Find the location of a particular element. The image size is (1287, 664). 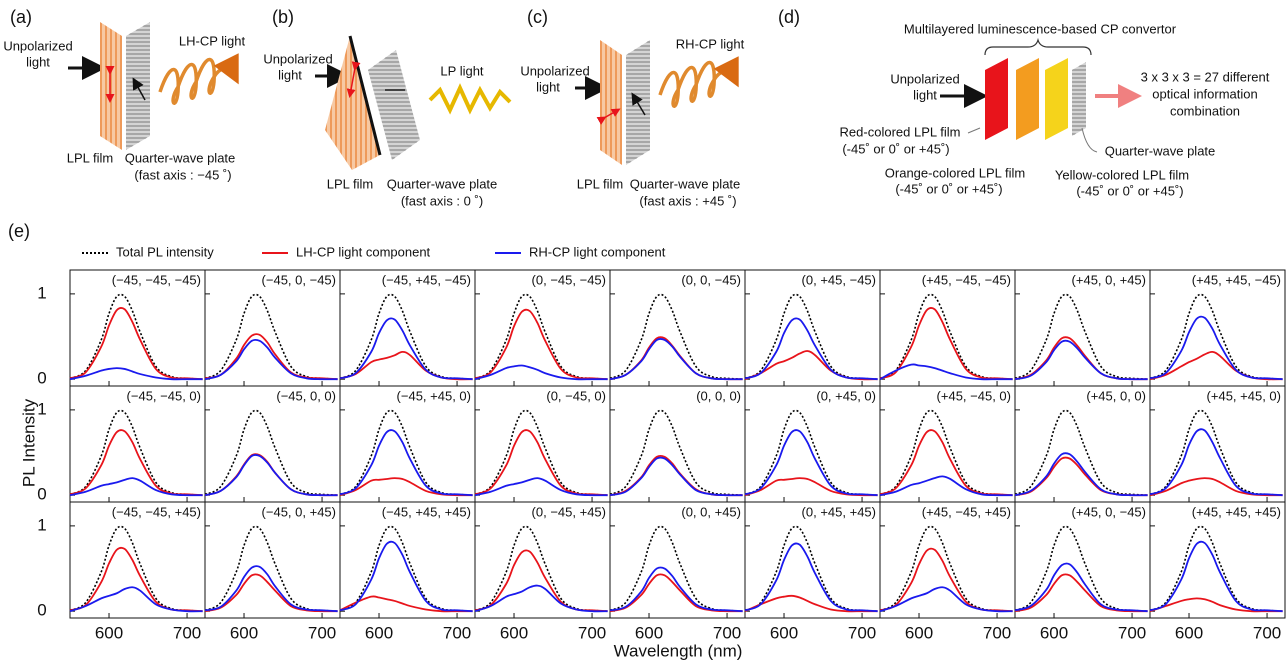

chart-title: (+45, +45, −45) is located at coordinates (1236, 279).